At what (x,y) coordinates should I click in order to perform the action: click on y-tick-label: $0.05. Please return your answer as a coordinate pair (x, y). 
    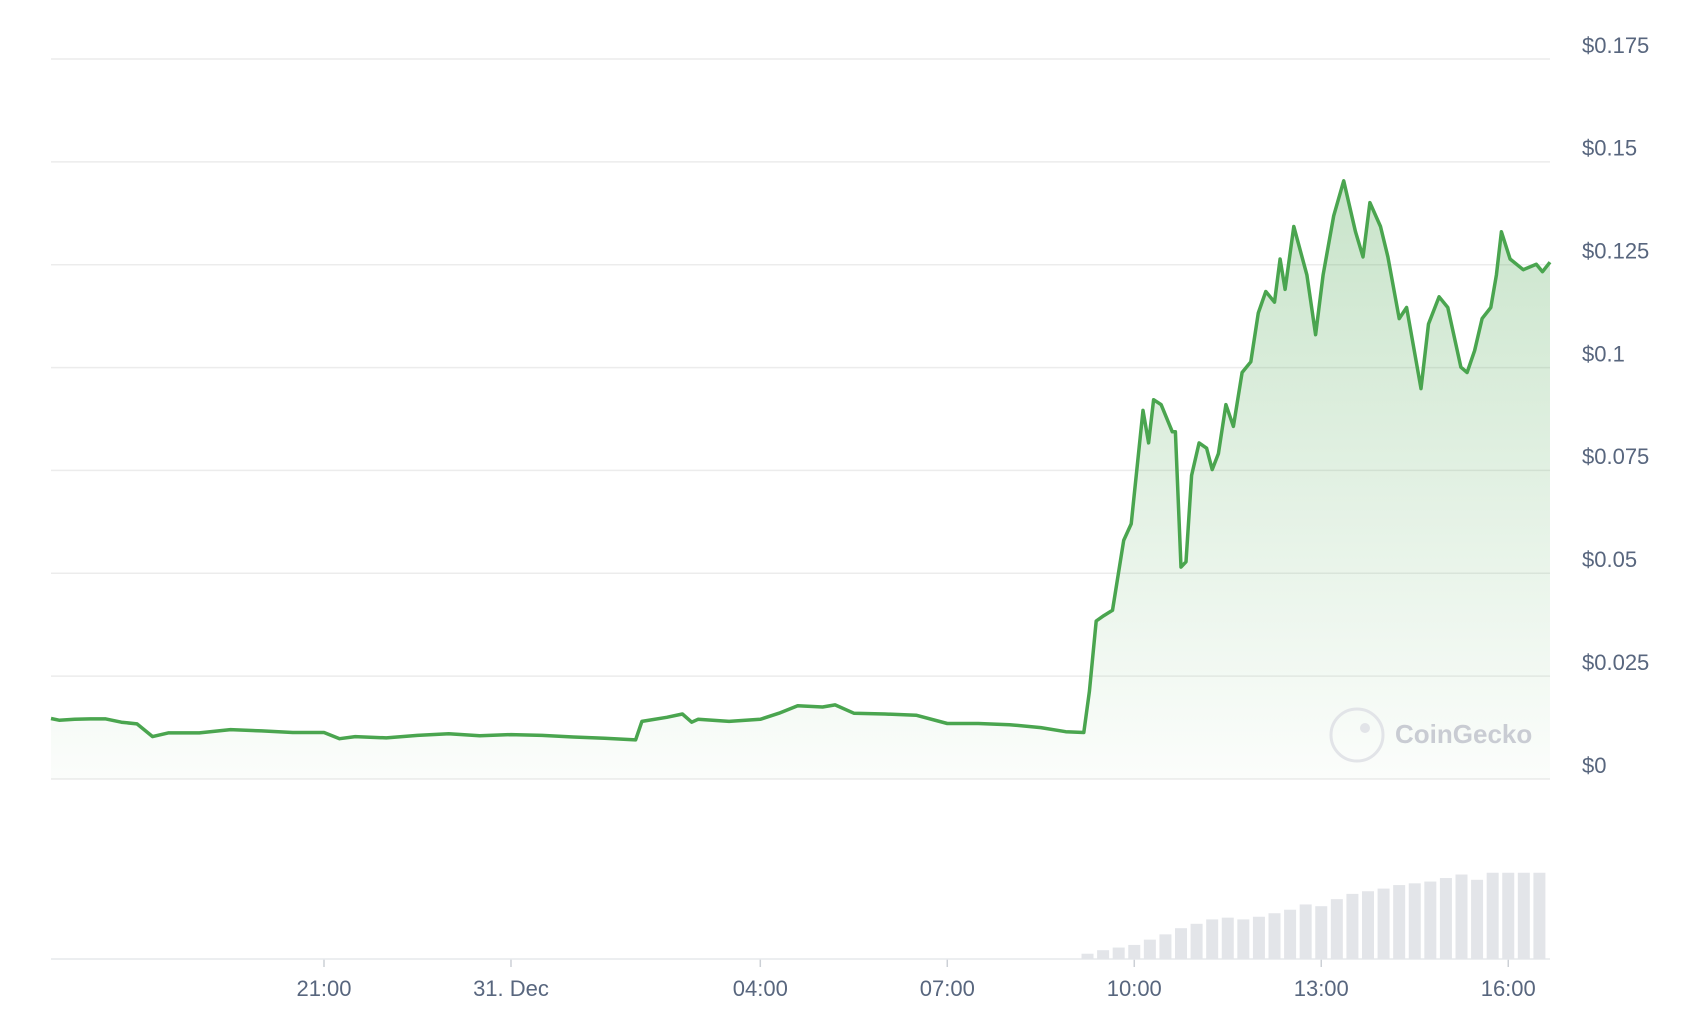
    Looking at the image, I should click on (1609, 559).